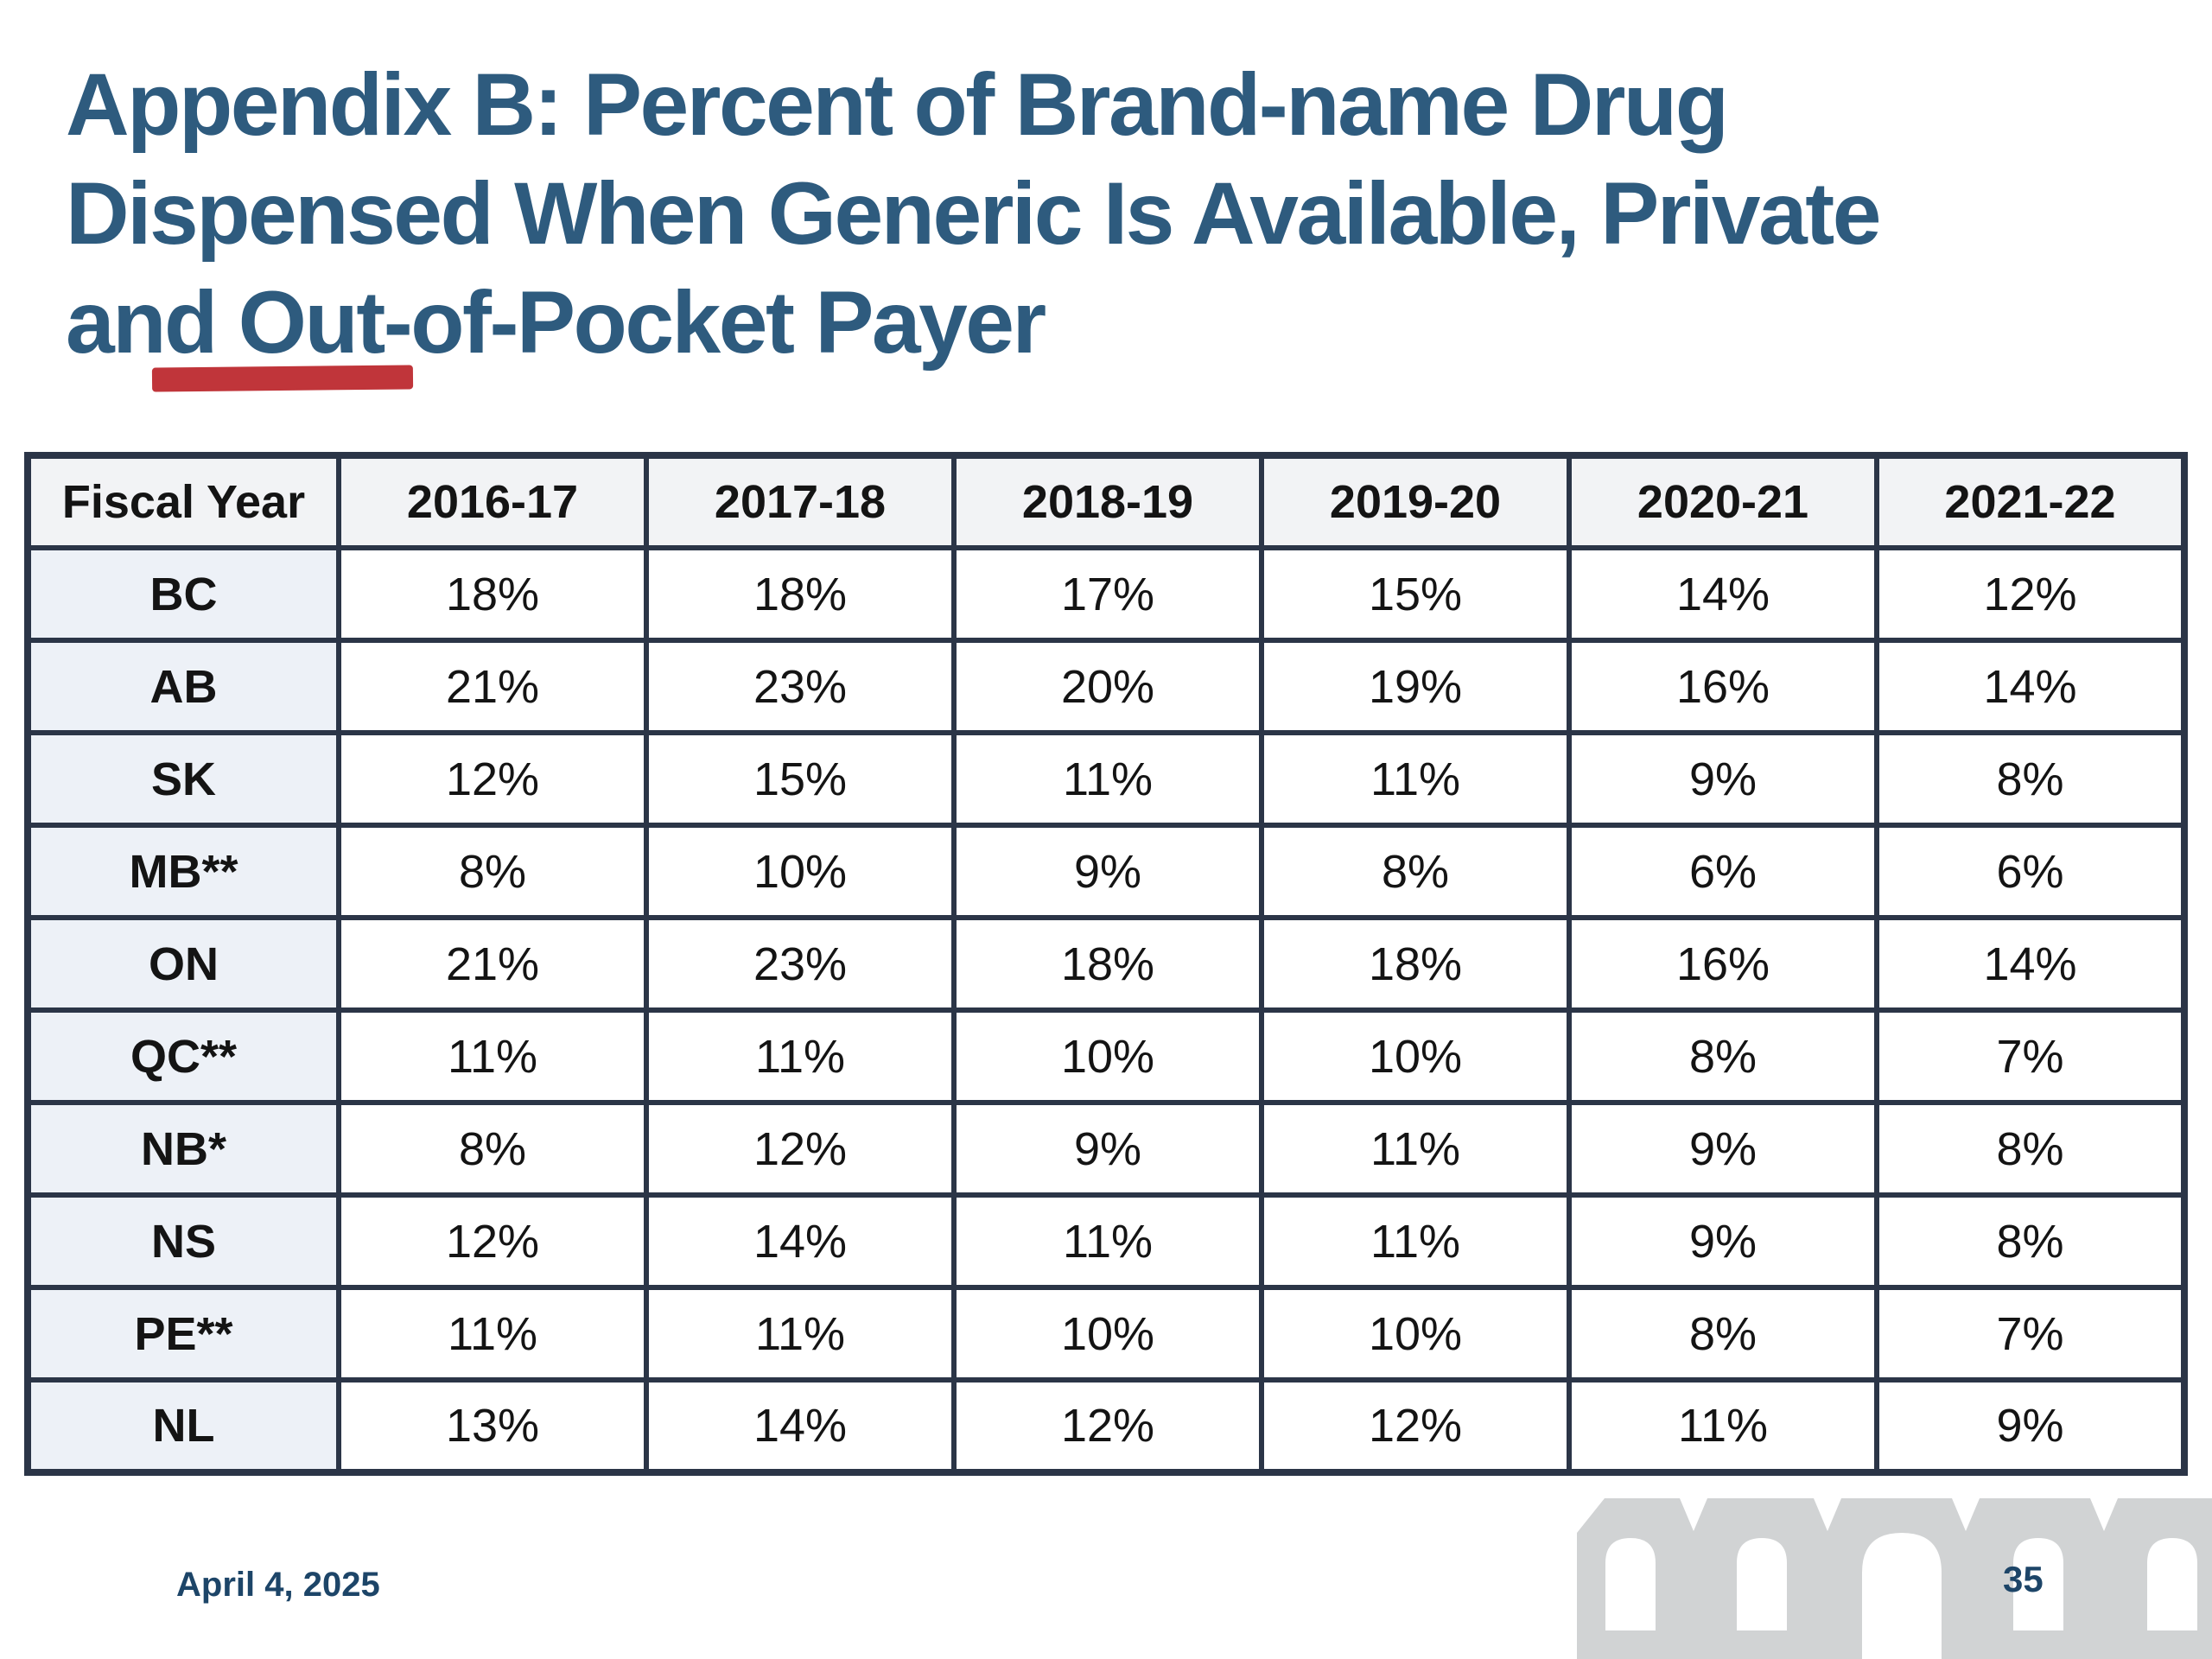  Describe the element at coordinates (1723, 502) in the screenshot. I see `header-cell-2020-21: 2020-21` at that location.